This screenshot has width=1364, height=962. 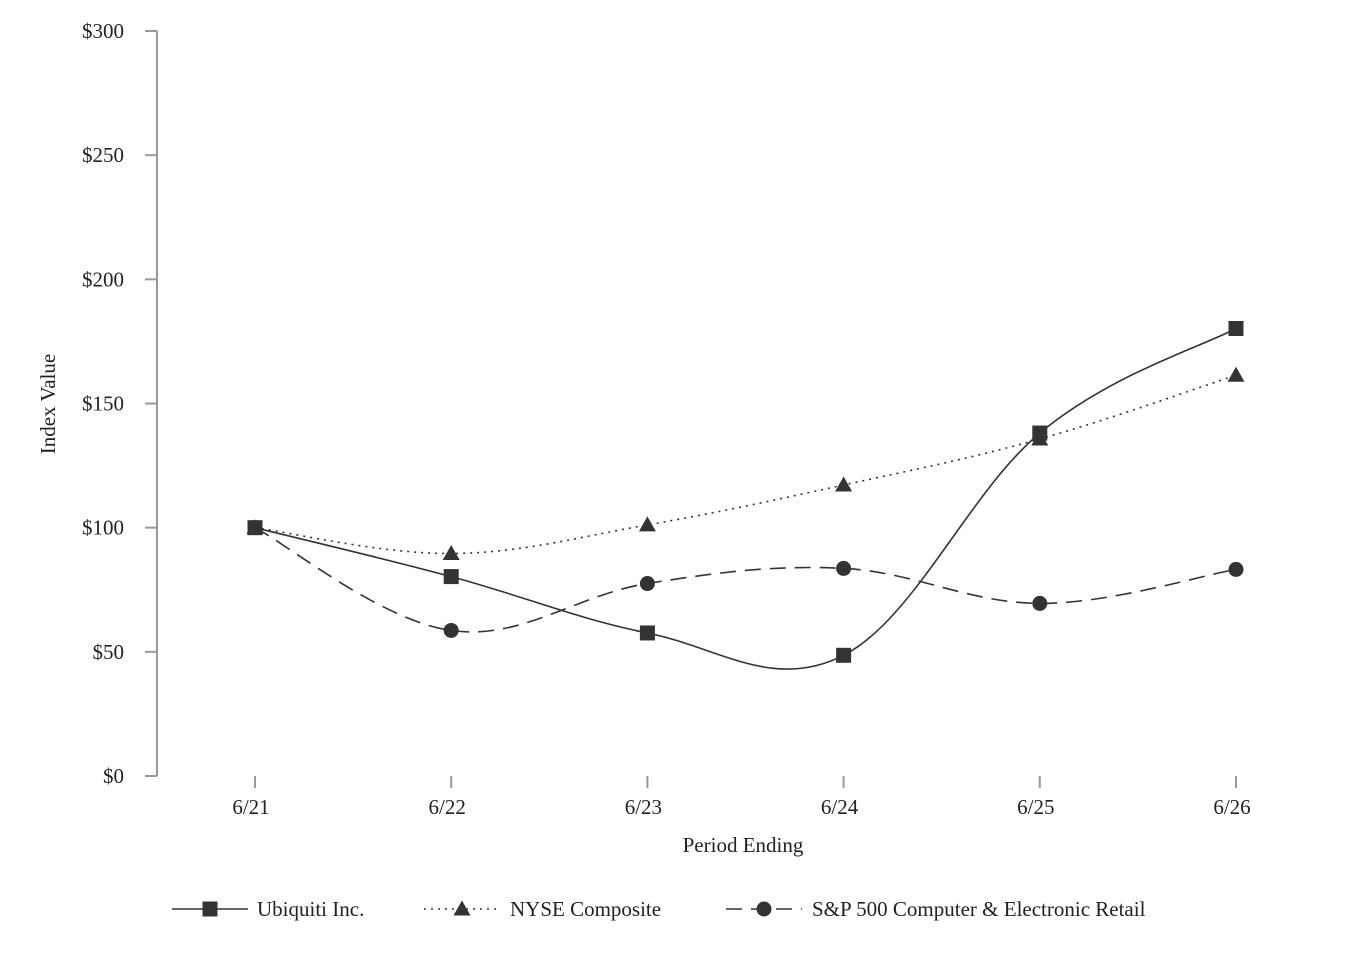 I want to click on legend-entry: S&P 500 Computer & Electronic Retail, so click(x=936, y=909).